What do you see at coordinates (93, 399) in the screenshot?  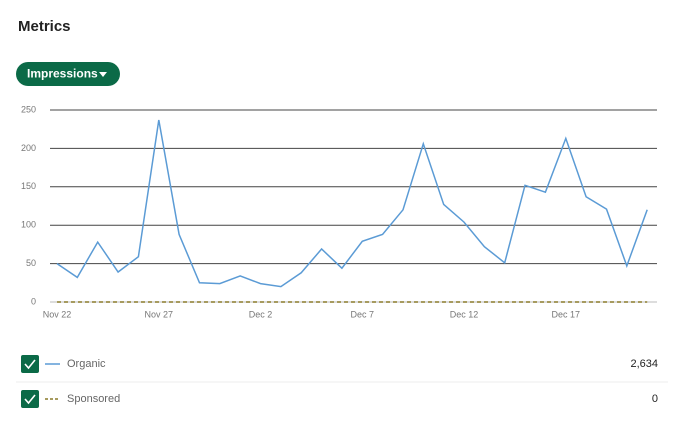 I see `legend-label: Sponsored` at bounding box center [93, 399].